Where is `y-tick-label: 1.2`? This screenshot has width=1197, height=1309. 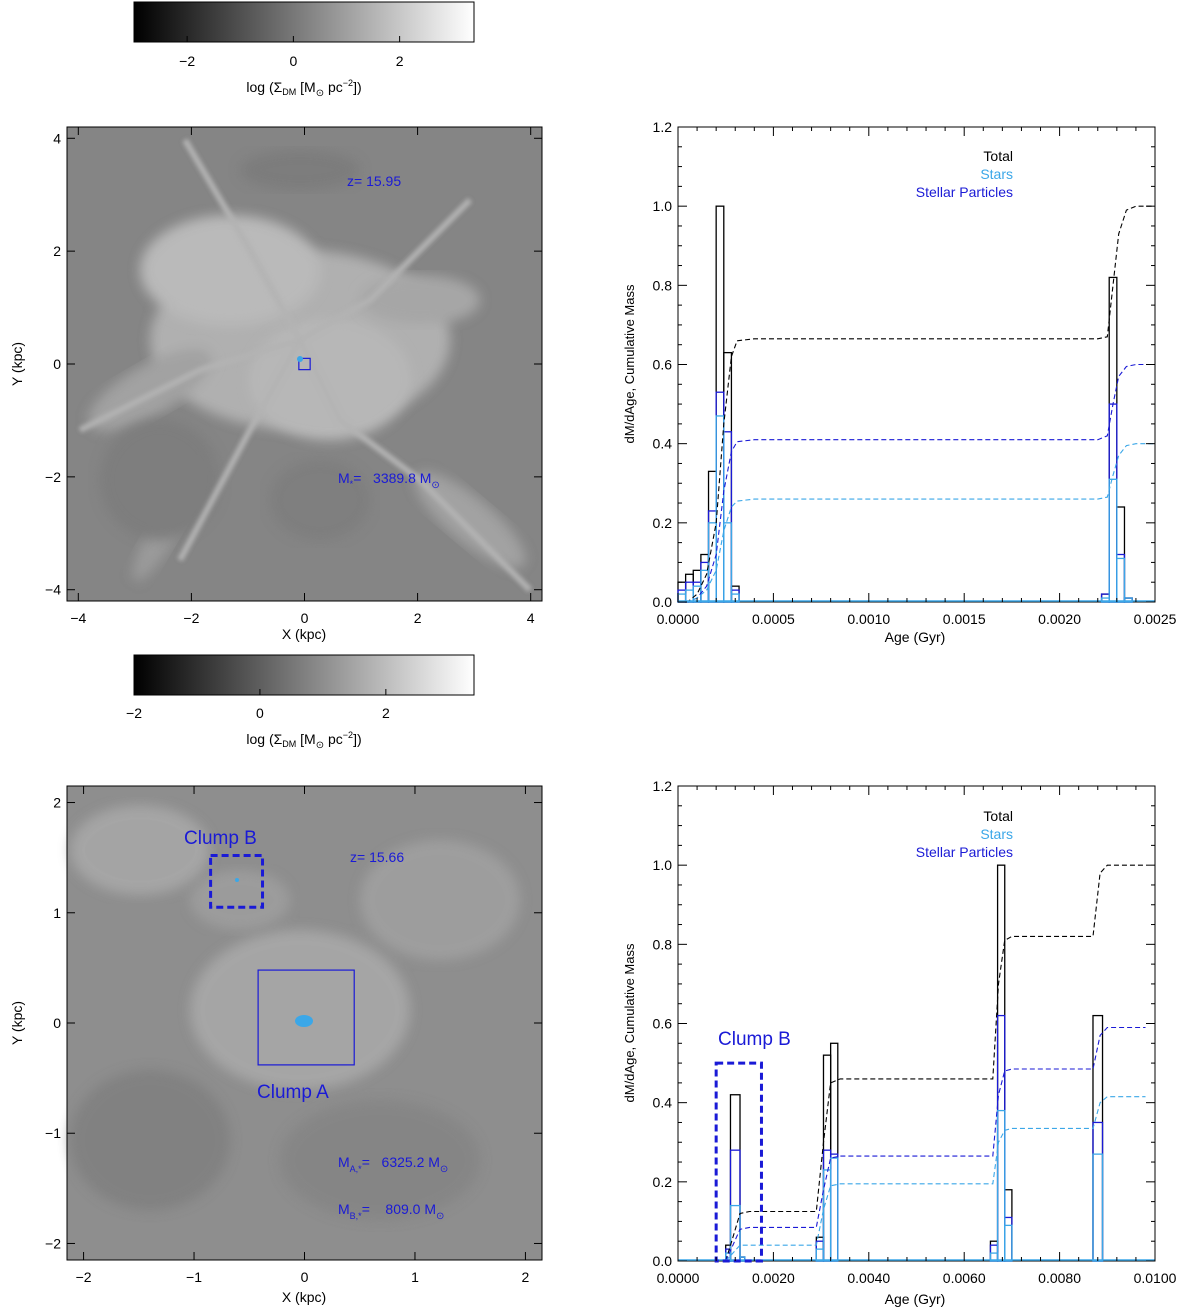
y-tick-label: 1.2 is located at coordinates (663, 127).